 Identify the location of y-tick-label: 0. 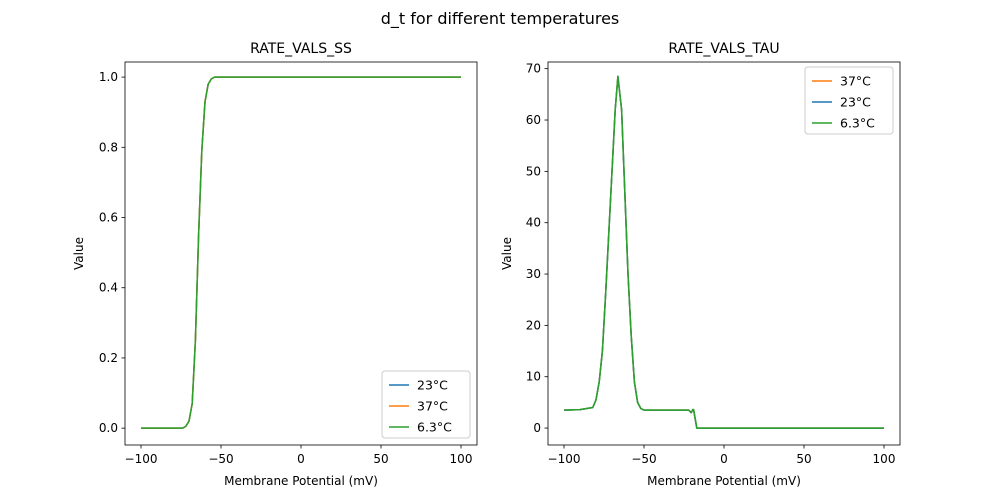
(537, 428).